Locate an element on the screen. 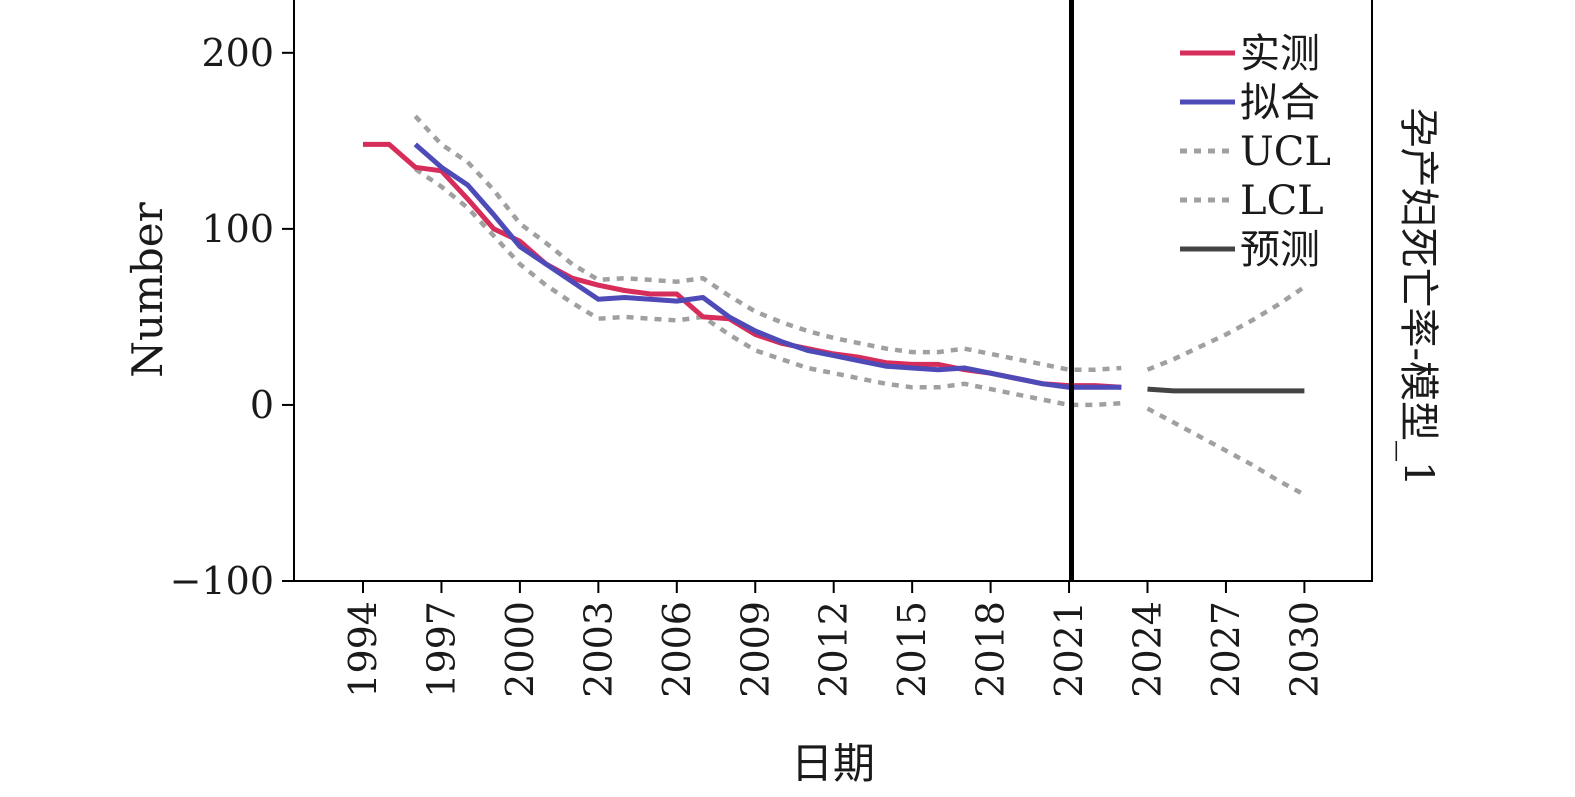  y-tick-label: 200 is located at coordinates (237, 53).